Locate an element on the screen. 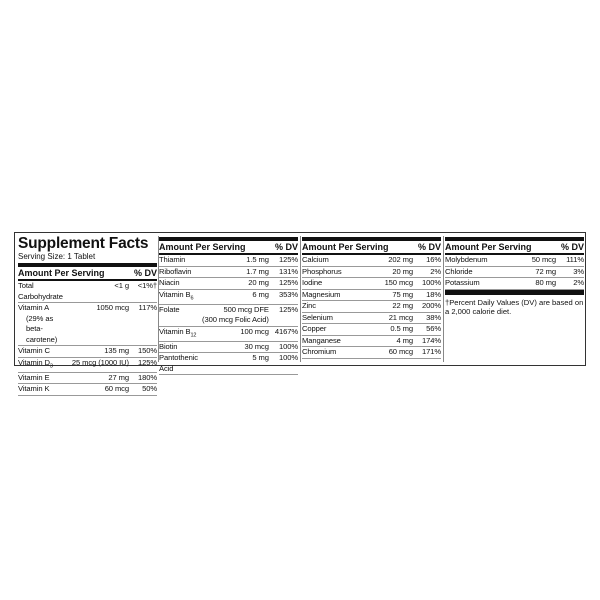  nutrient-name-text: Selenium is located at coordinates (317, 317).